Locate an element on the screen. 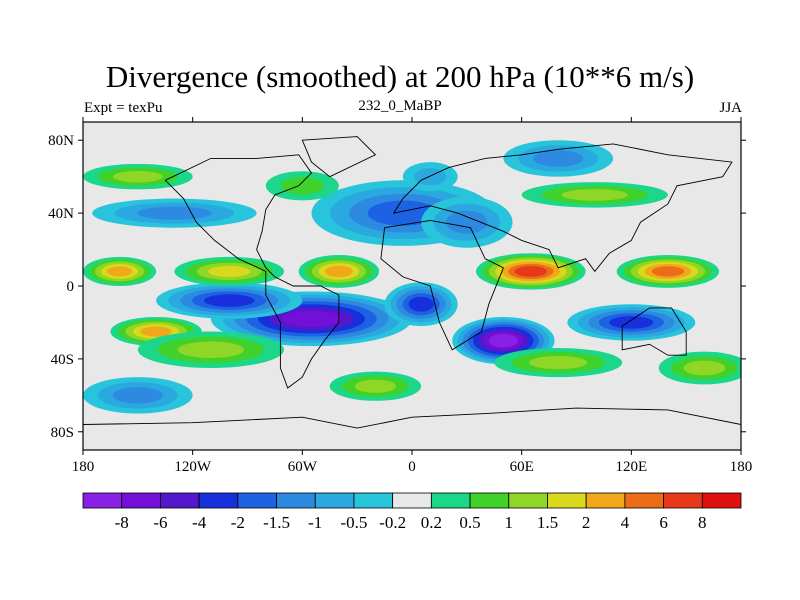 The height and width of the screenshot is (600, 800). colorbar-label: 4 is located at coordinates (625, 522).